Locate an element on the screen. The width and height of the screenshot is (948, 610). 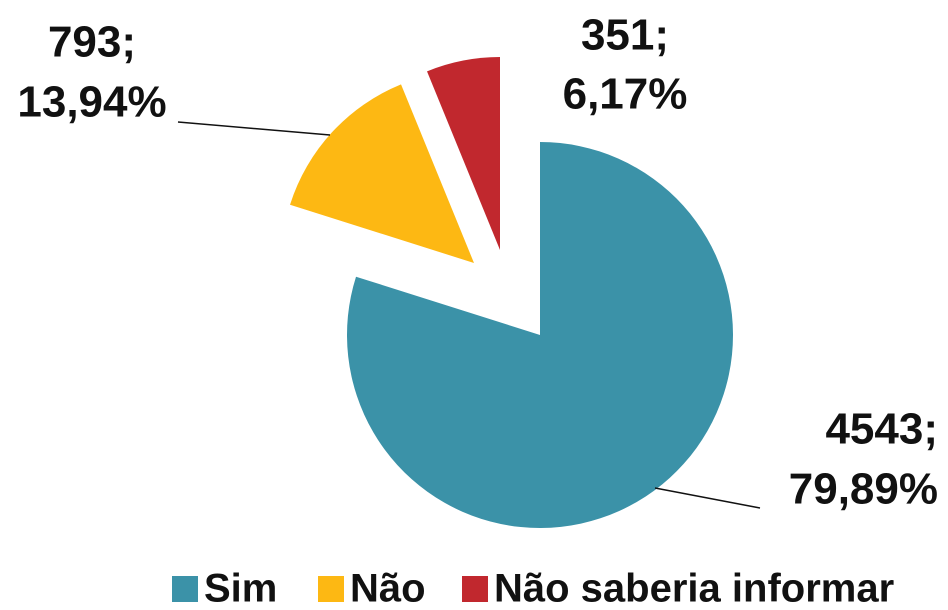
data-label: 4543; is located at coordinates (881, 429).